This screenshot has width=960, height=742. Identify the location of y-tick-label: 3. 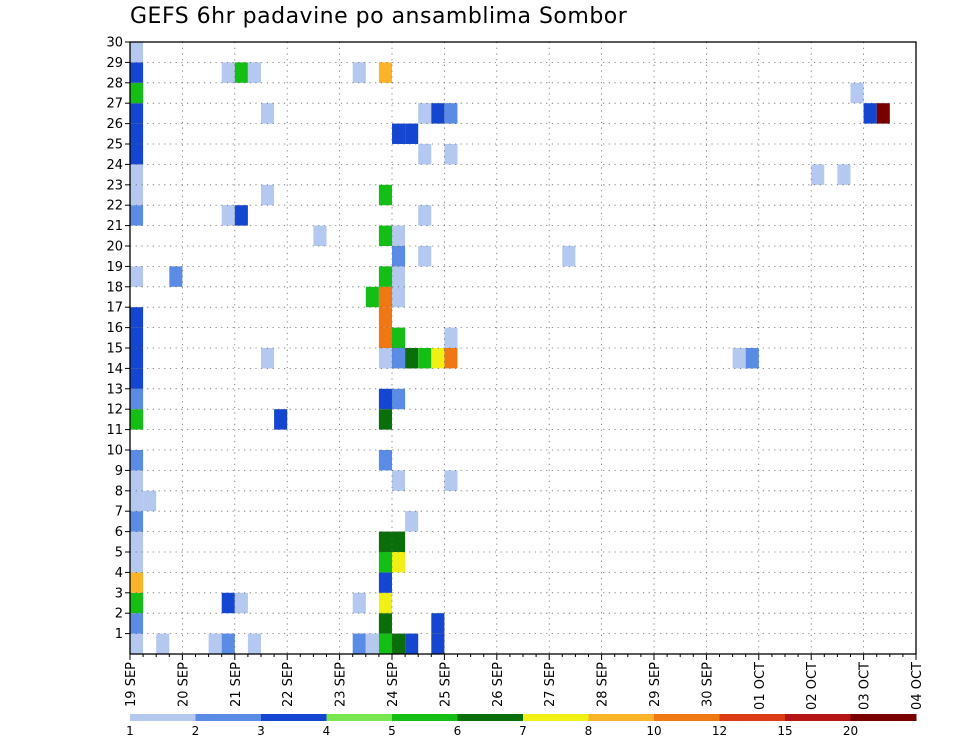
(119, 593).